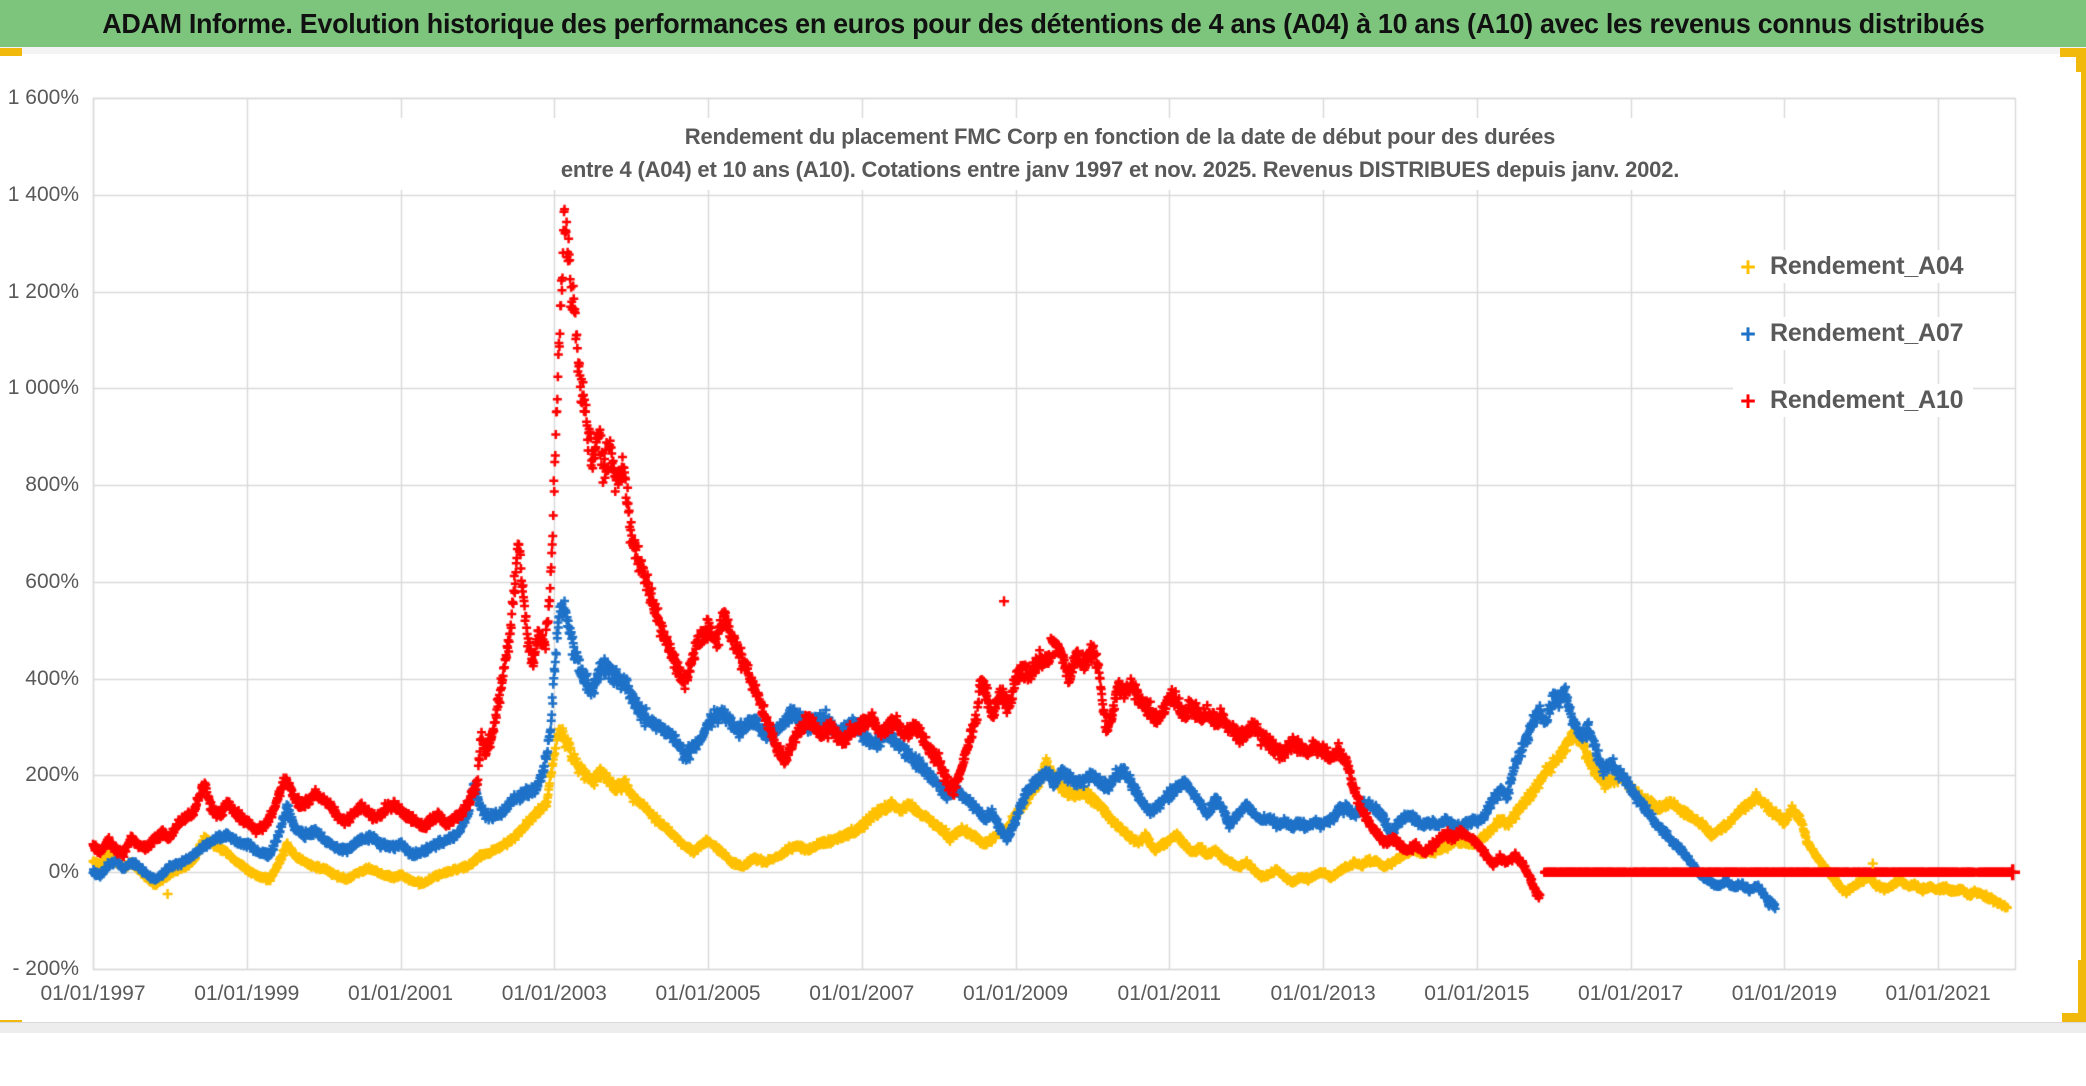 The width and height of the screenshot is (2086, 1086). What do you see at coordinates (2082, 991) in the screenshot?
I see `accent-bottom-right-v` at bounding box center [2082, 991].